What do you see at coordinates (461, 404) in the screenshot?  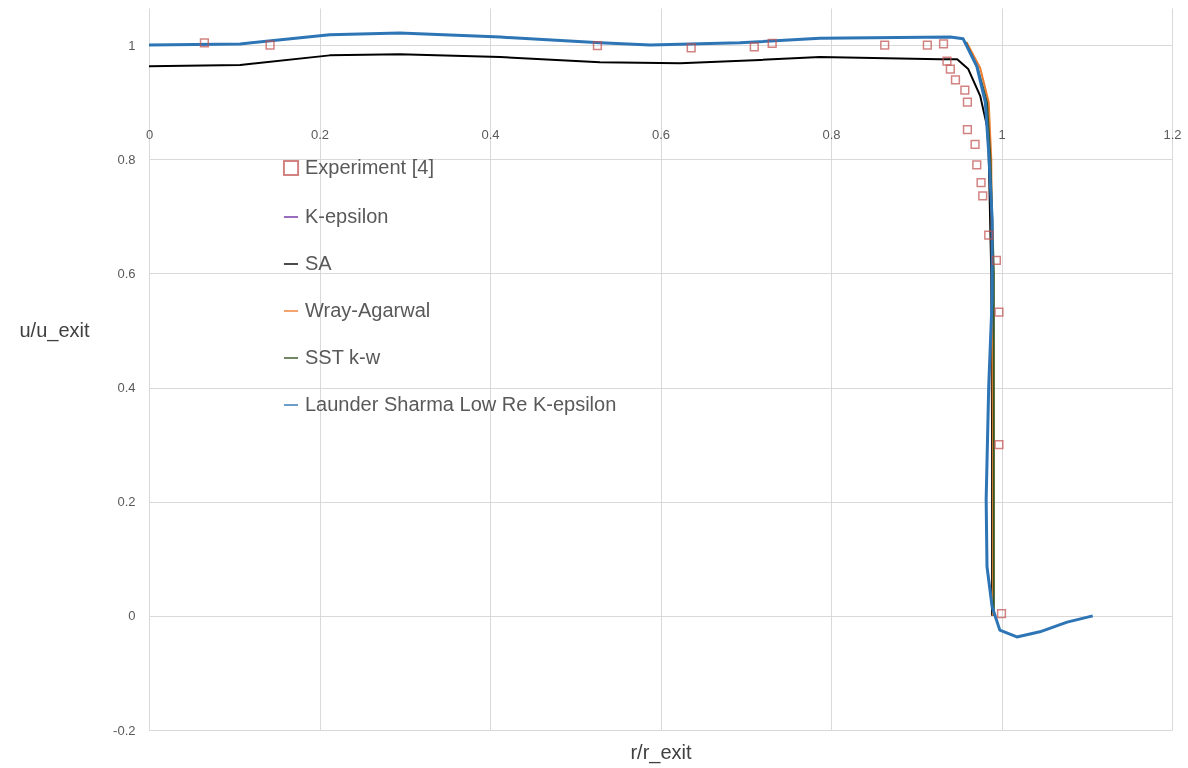 I see `legend-label: Launder Sharma Low Re K-epsilon` at bounding box center [461, 404].